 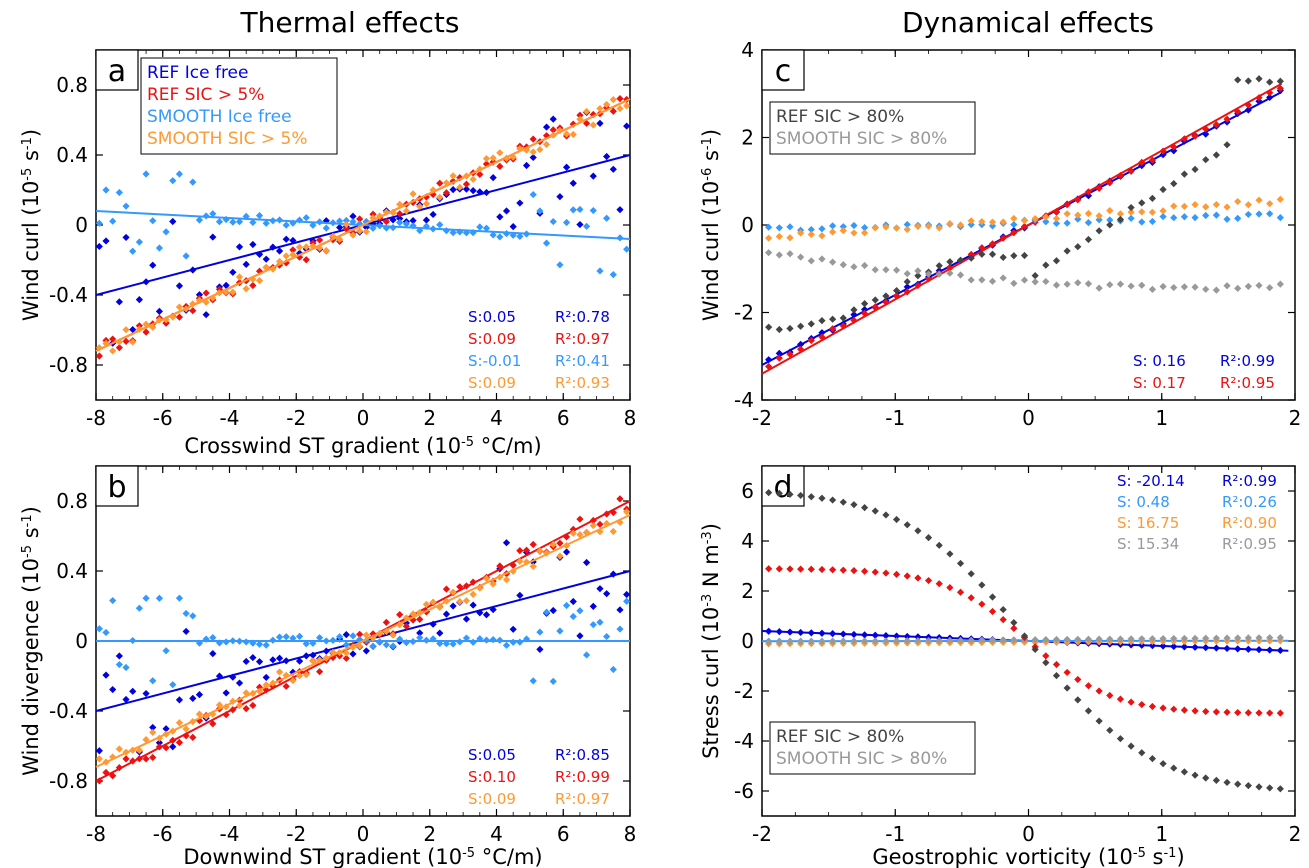 What do you see at coordinates (895, 418) in the screenshot?
I see `x-tick-label: -1` at bounding box center [895, 418].